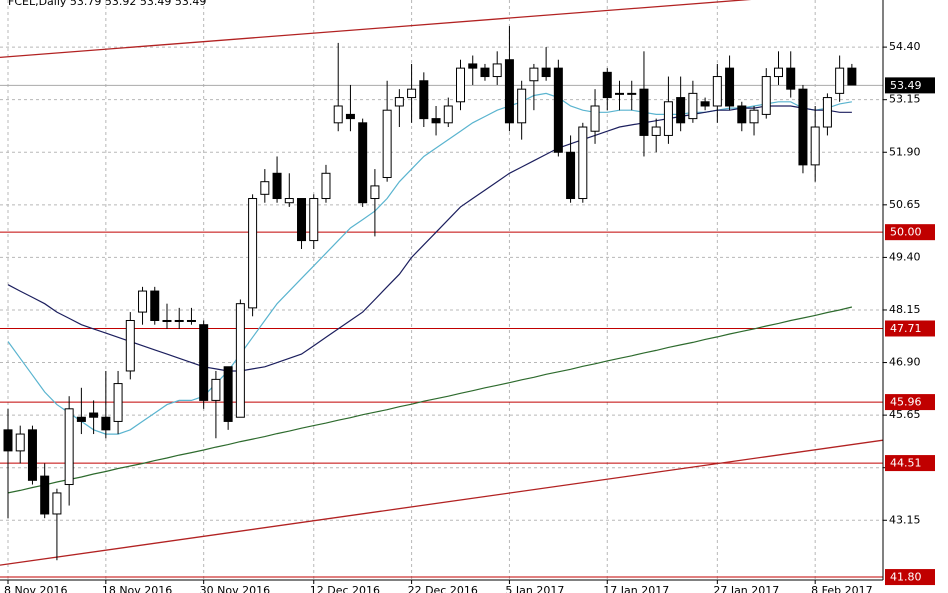  I want to click on y-tick-label: 51.90, so click(905, 151).